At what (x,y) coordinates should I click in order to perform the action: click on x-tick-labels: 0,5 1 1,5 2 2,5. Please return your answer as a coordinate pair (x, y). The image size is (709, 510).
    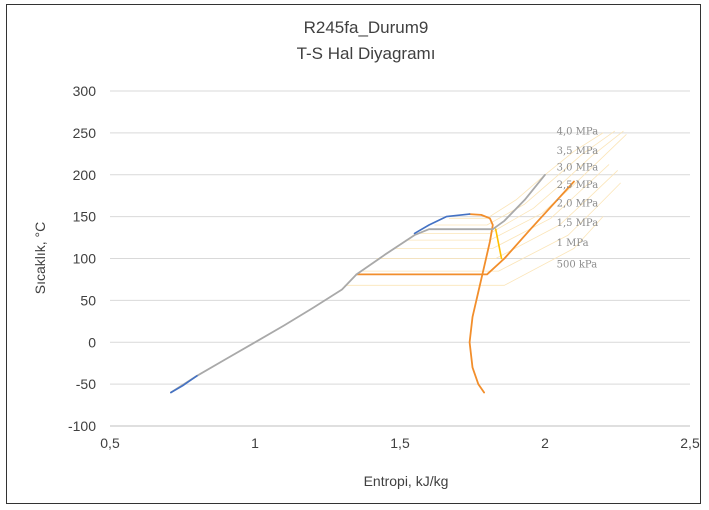
    Looking at the image, I should click on (400, 443).